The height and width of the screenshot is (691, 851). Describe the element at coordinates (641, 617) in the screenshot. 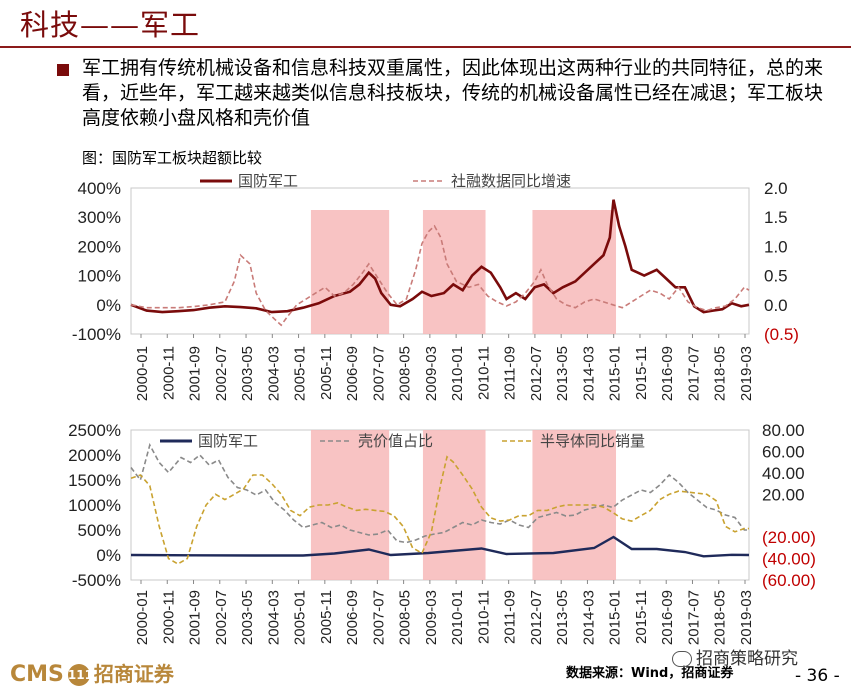

I see `bottom-x-tick-label: 2015-11` at that location.